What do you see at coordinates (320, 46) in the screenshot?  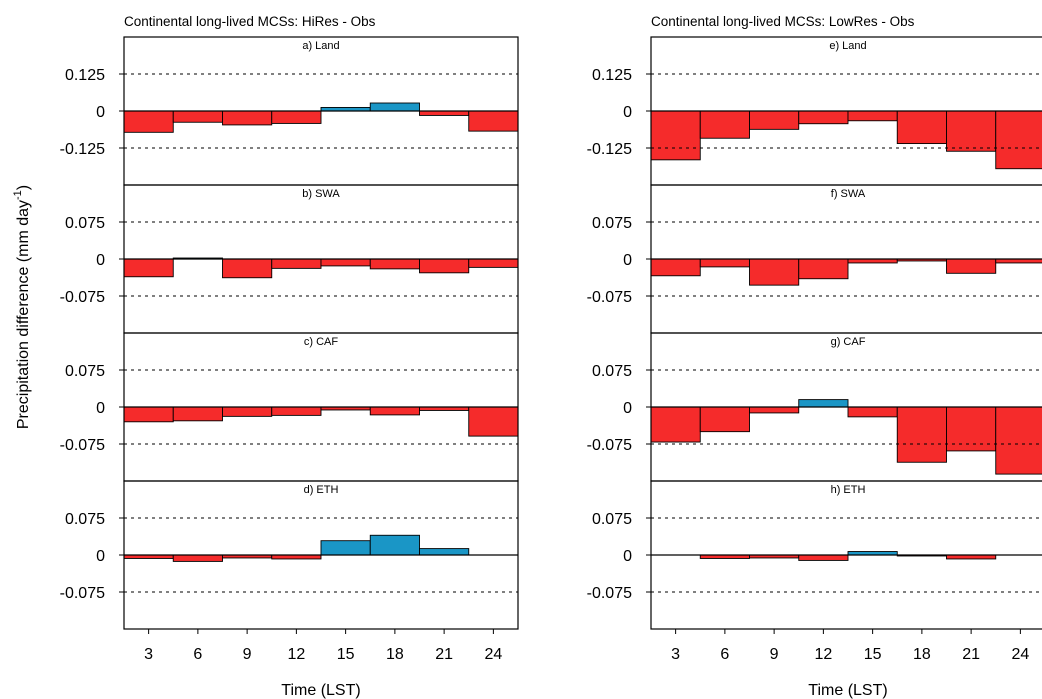 I see `panel-label: a) Land` at bounding box center [320, 46].